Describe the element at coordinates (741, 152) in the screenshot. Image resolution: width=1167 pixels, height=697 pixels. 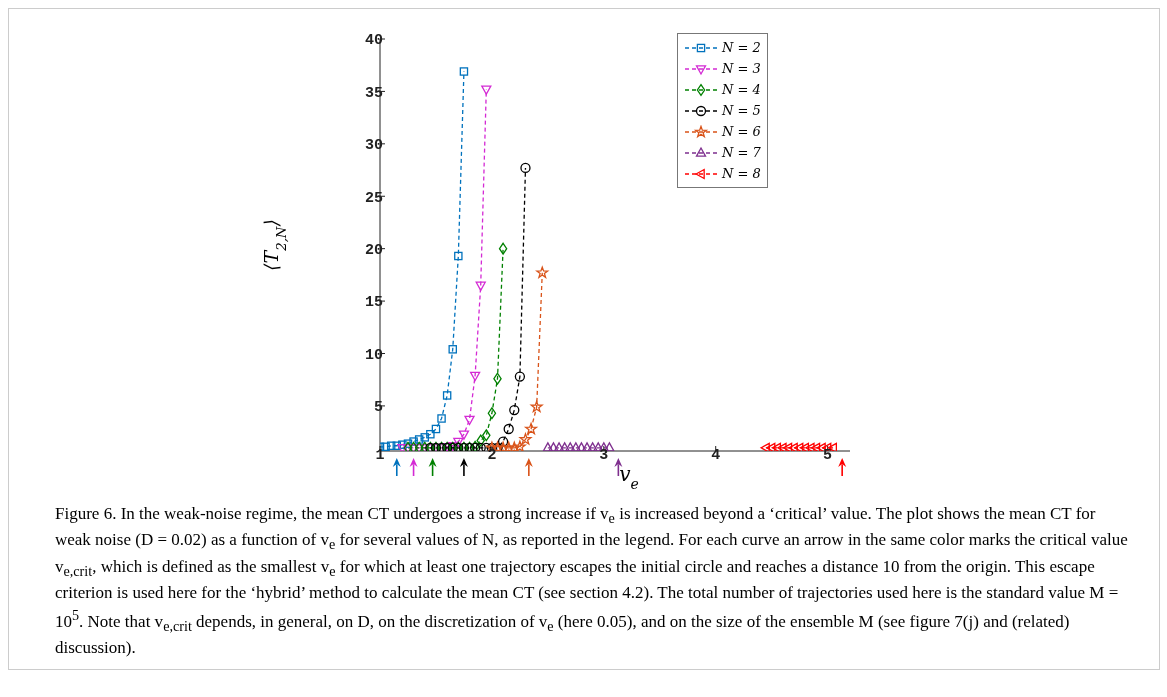
I see `legend-label: N = 7` at that location.